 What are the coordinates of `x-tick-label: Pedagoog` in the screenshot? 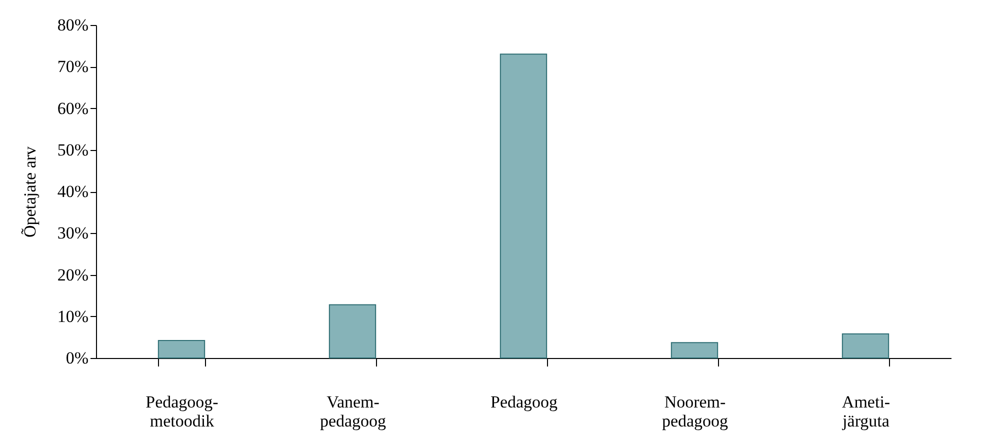 It's located at (524, 402).